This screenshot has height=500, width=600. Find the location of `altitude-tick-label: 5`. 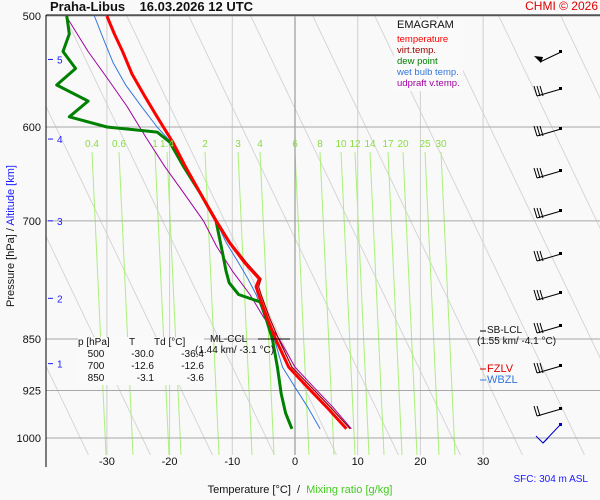

altitude-tick-label: 5 is located at coordinates (60, 60).